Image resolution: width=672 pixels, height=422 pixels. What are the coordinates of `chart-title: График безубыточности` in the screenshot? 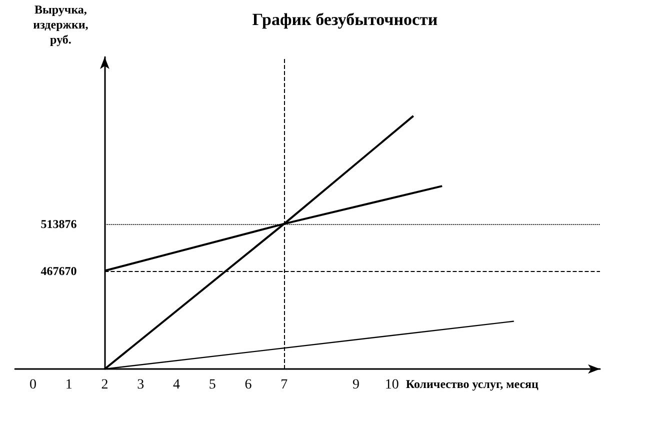 It's located at (345, 19).